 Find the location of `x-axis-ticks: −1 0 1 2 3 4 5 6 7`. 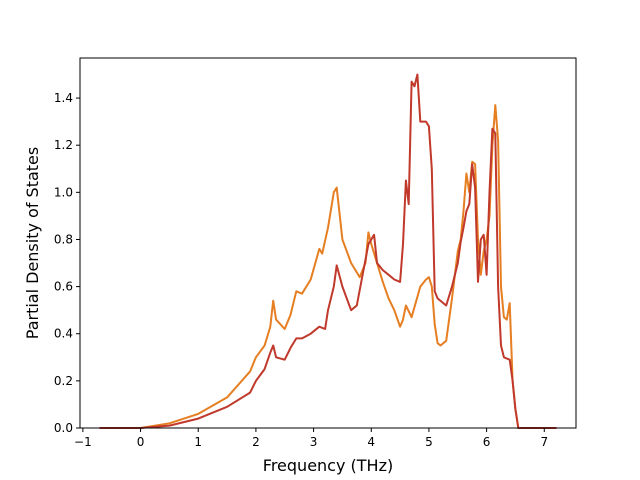

x-axis-ticks: −1 0 1 2 3 4 5 6 7 is located at coordinates (311, 438).